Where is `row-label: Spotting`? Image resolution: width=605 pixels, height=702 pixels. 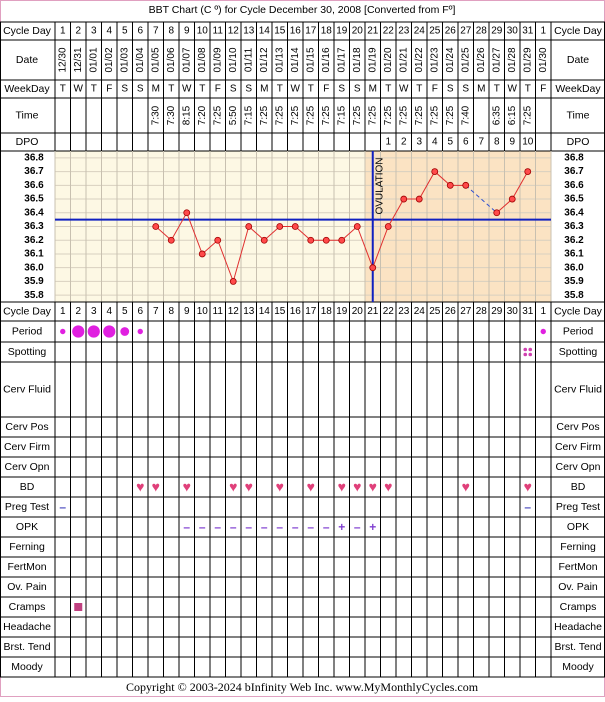
row-label: Spotting is located at coordinates (27, 352).